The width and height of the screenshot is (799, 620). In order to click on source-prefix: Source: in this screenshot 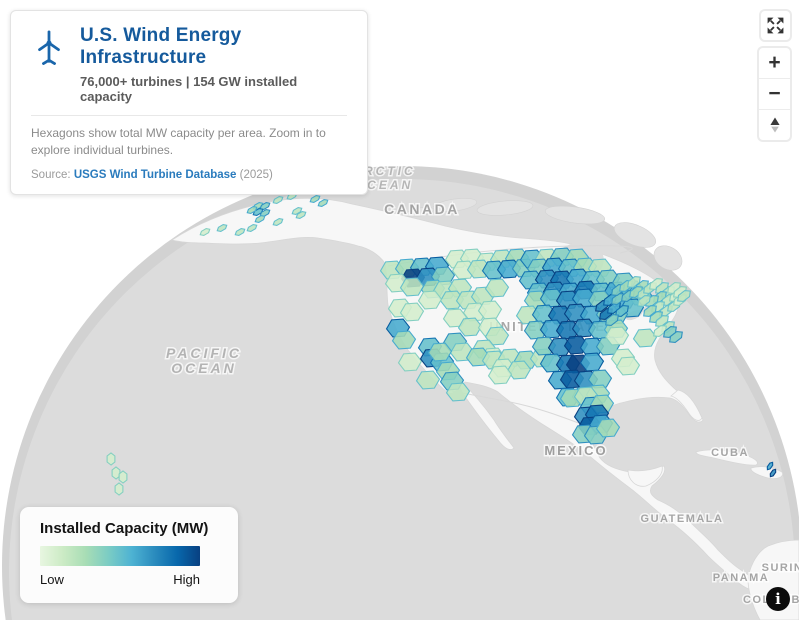, I will do `click(52, 175)`.